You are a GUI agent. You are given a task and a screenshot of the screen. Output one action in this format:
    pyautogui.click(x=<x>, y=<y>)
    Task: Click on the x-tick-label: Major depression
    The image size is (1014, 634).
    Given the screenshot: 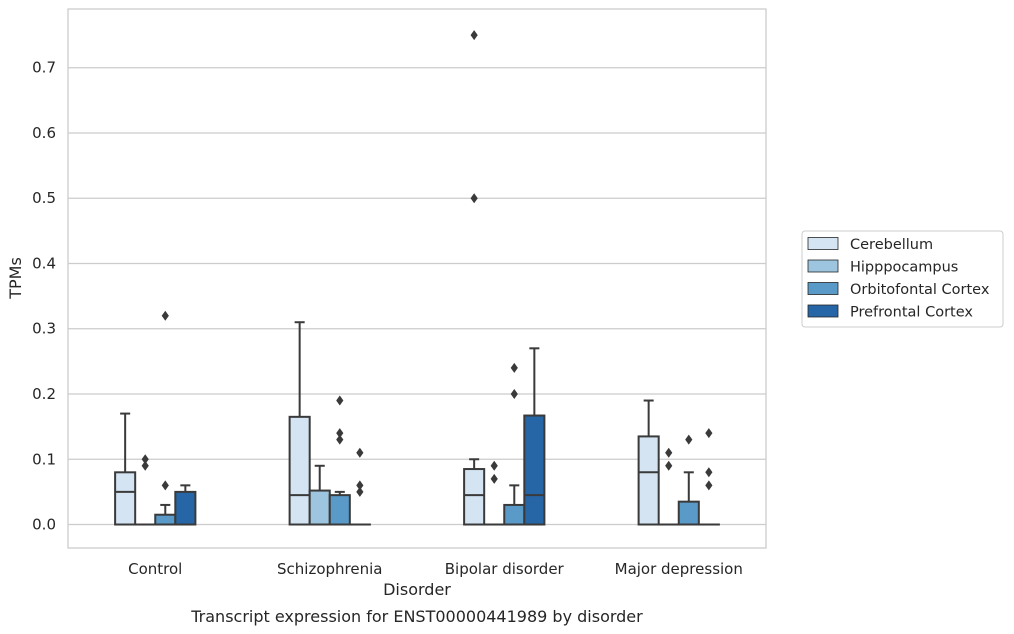 What is the action you would take?
    pyautogui.click(x=679, y=569)
    